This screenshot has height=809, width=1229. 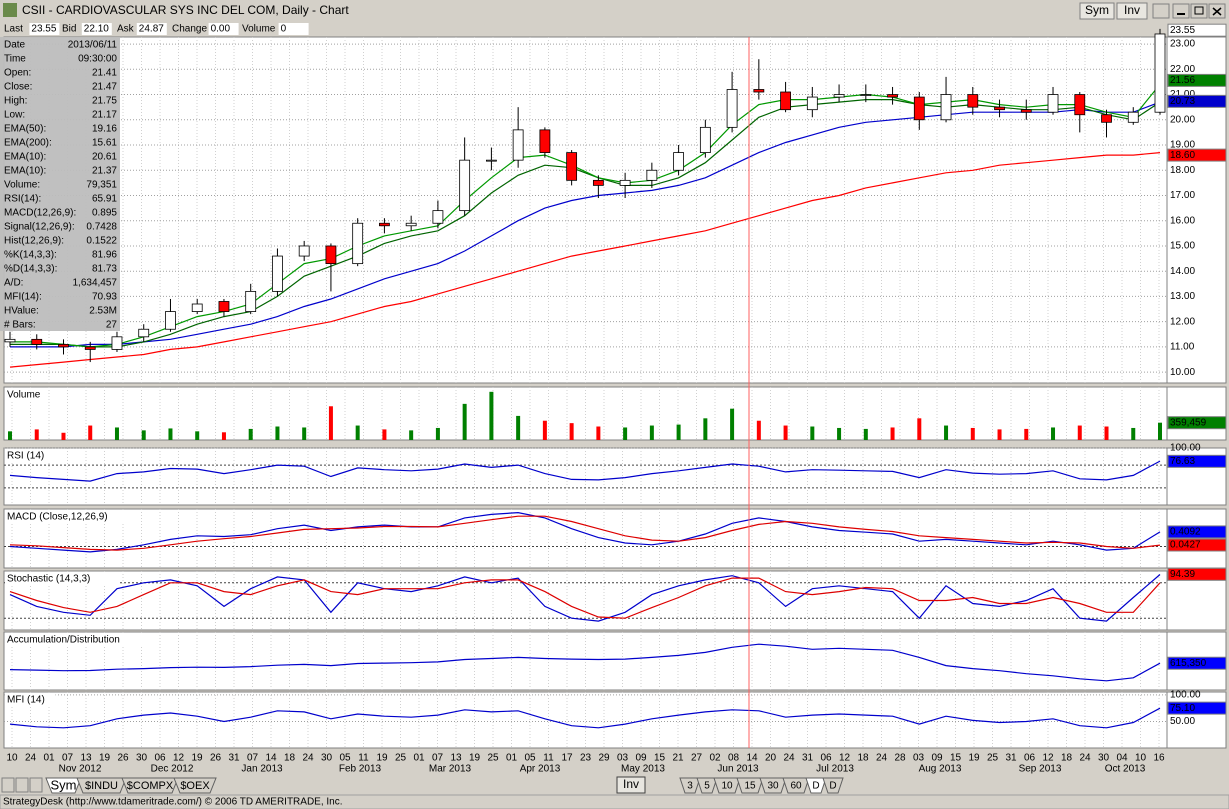 I want to click on x-day-label: 26, so click(x=123, y=758).